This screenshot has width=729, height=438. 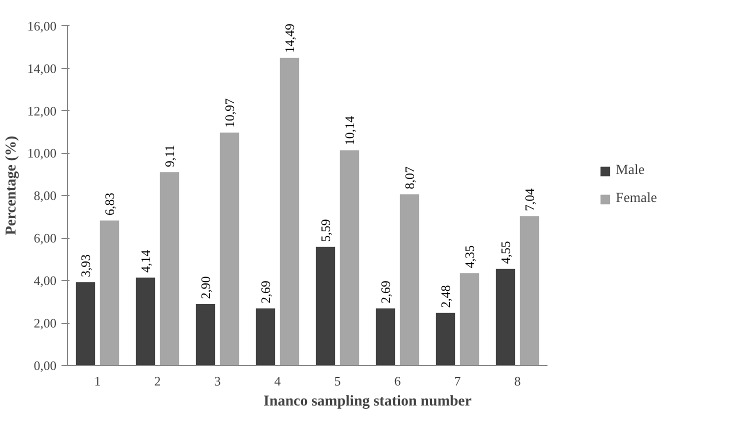 I want to click on legend-label: Male, so click(x=630, y=171).